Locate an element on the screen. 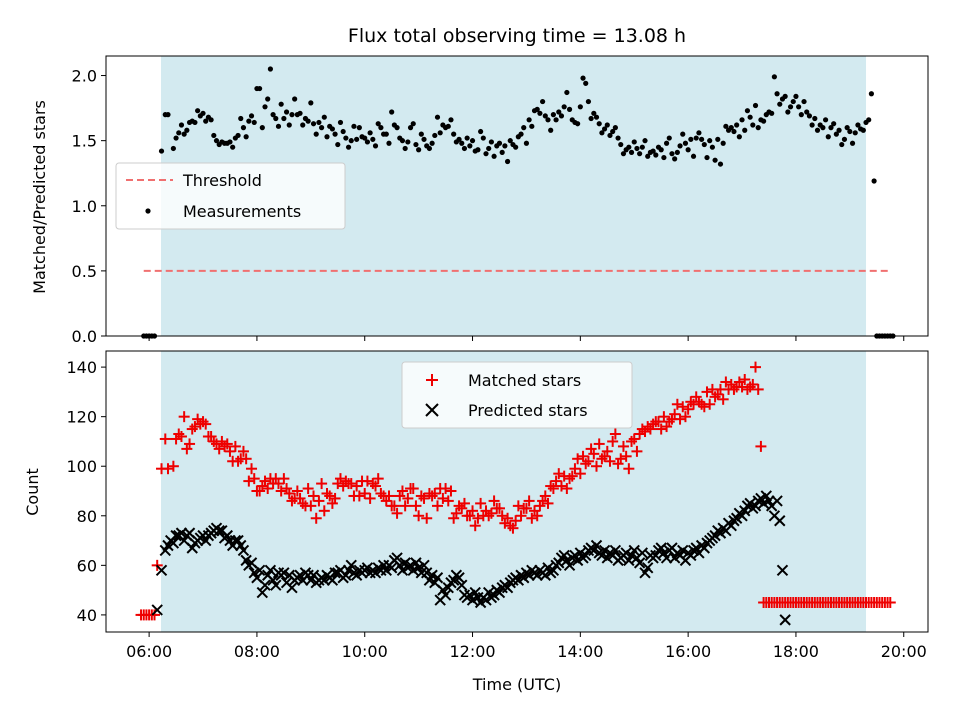  x-axis-label: Time (UTC) is located at coordinates (516, 684).